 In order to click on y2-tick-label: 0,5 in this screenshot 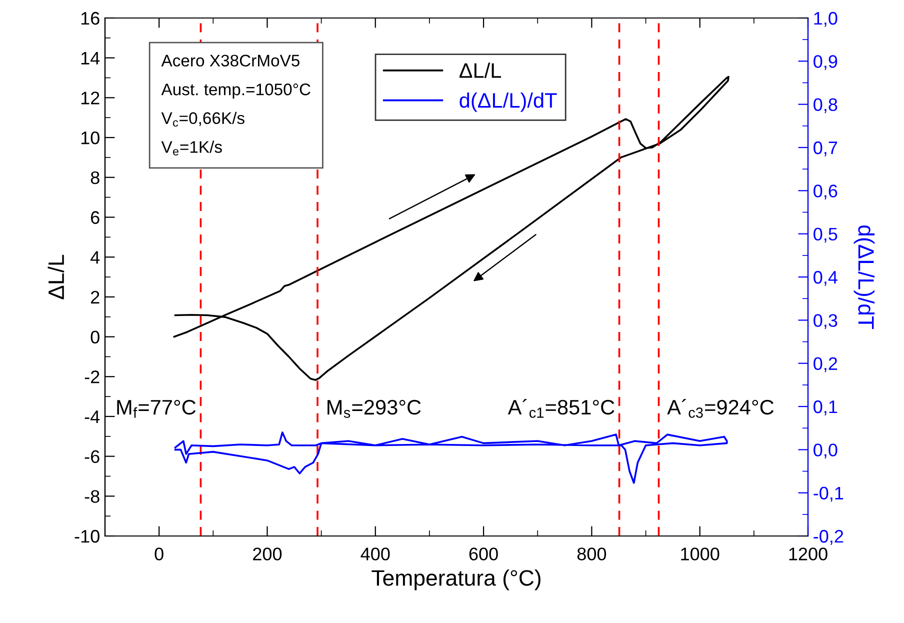, I will do `click(826, 235)`.